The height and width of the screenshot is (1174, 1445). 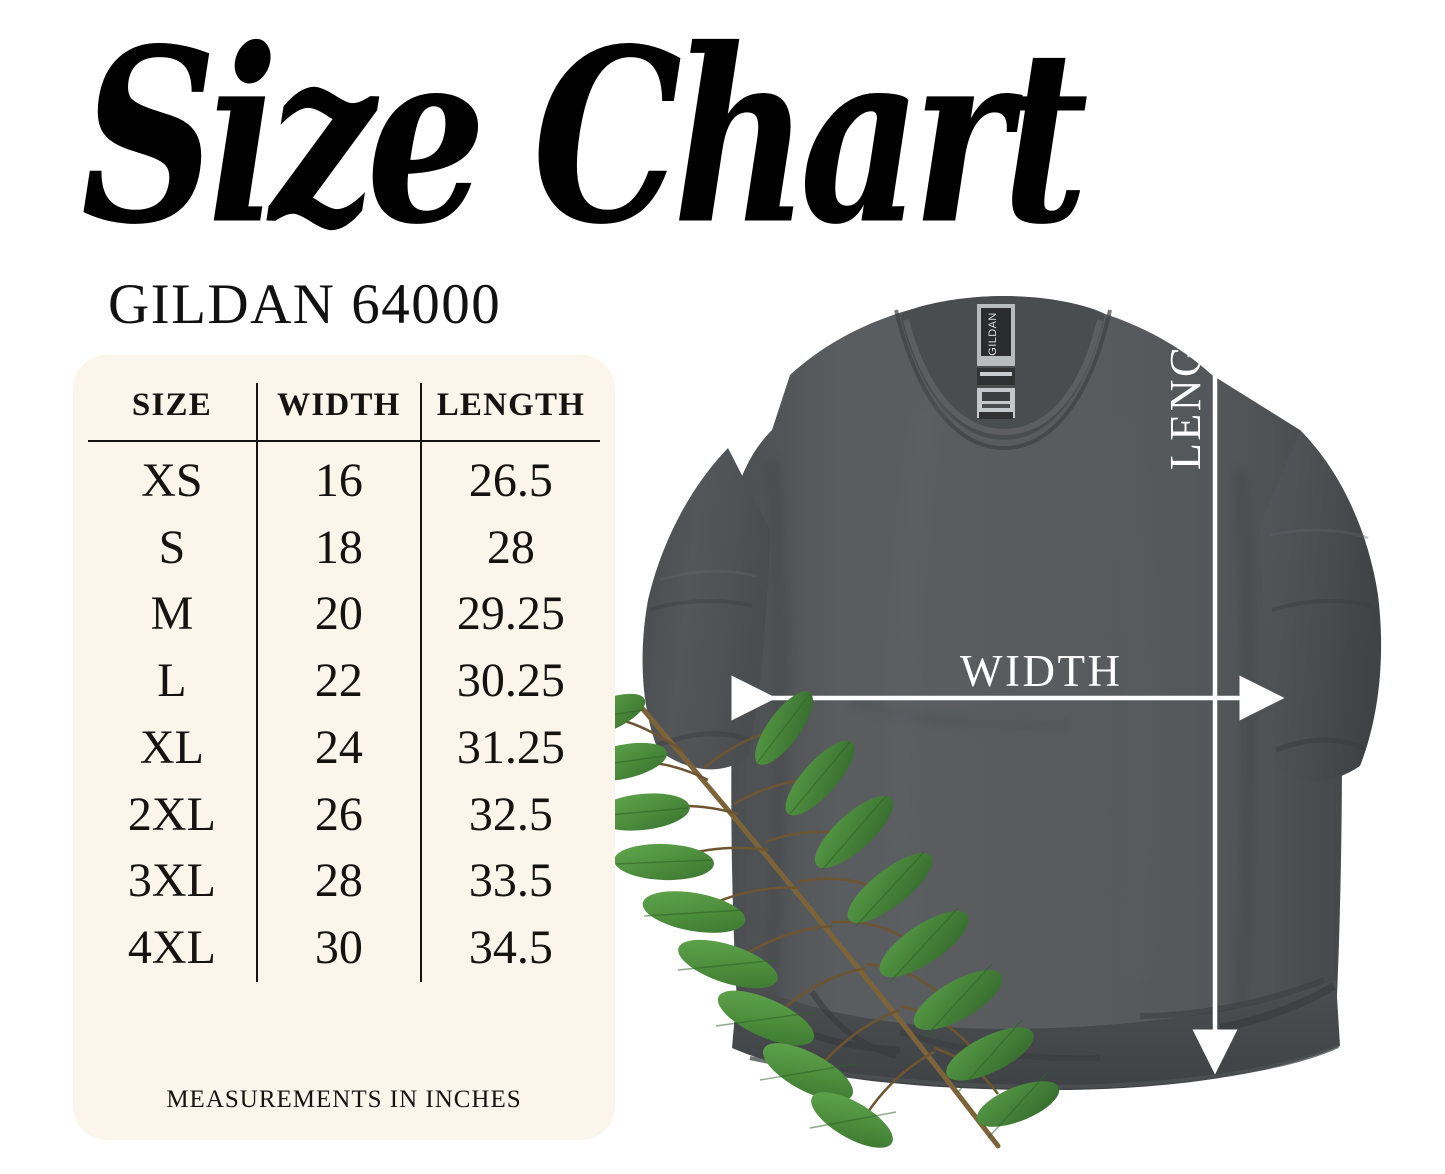 What do you see at coordinates (510, 547) in the screenshot?
I see `cell-length: 28` at bounding box center [510, 547].